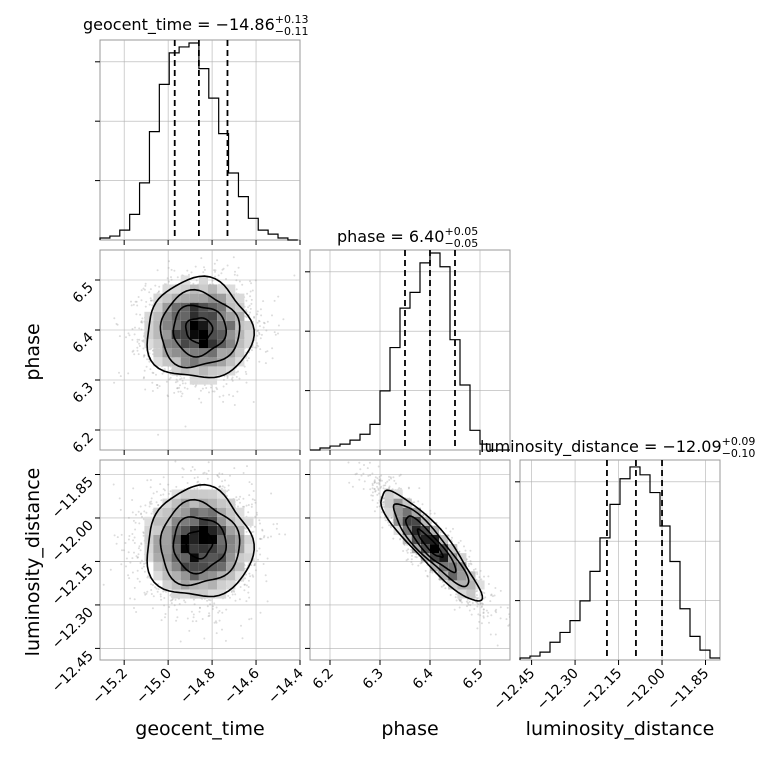 The width and height of the screenshot is (760, 760). I want to click on tick-label-ld-3: −12.00, so click(645, 690).